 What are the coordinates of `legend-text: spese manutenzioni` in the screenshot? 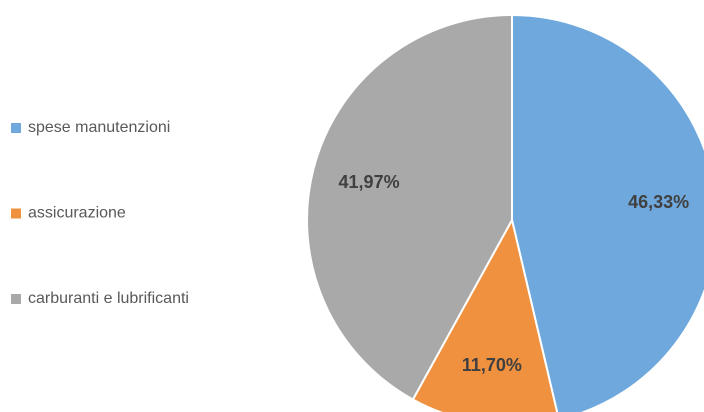 It's located at (99, 127).